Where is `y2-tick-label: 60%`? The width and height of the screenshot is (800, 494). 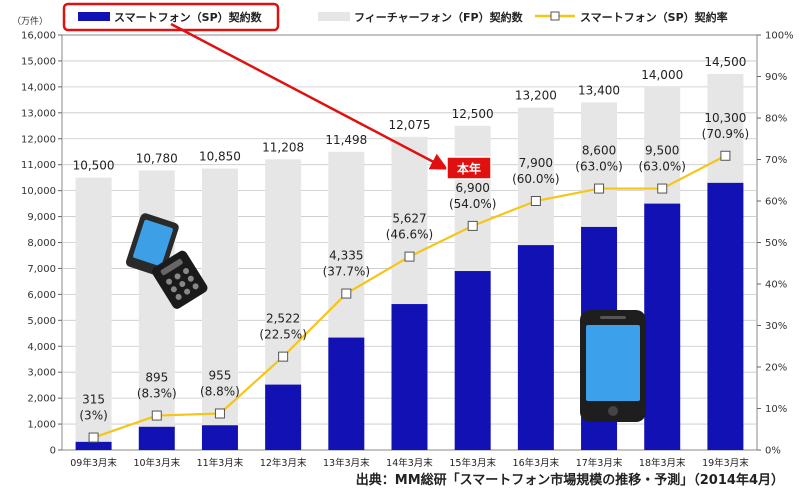 y2-tick-label: 60% is located at coordinates (776, 202).